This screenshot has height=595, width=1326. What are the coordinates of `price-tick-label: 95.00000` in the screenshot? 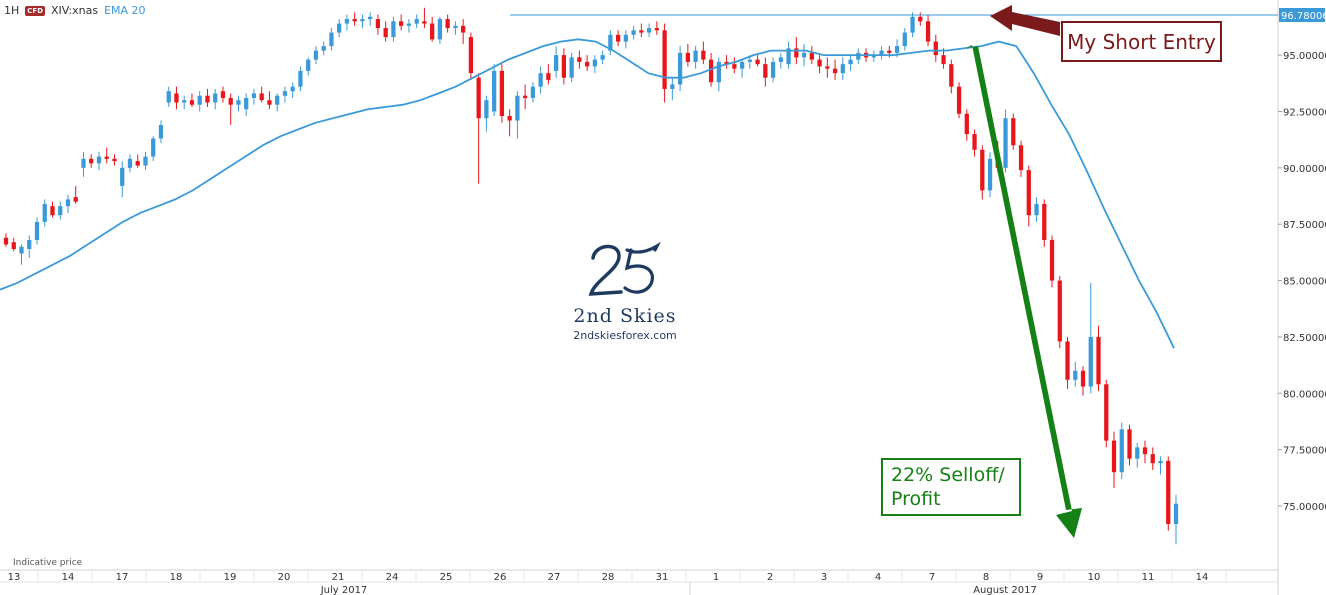 It's located at (1304, 56).